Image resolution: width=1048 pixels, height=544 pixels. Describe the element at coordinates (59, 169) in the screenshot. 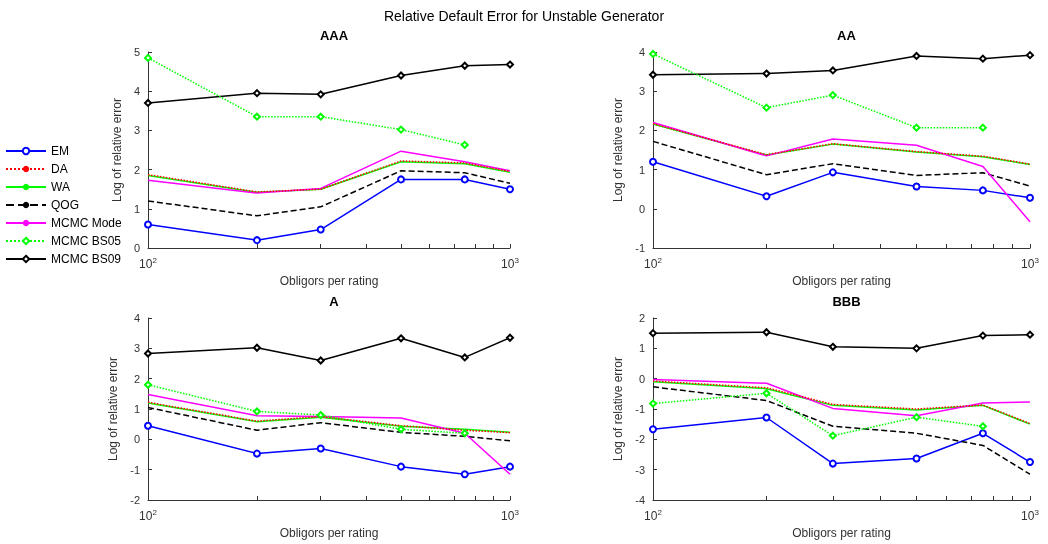

I see `legend-label: DA` at that location.